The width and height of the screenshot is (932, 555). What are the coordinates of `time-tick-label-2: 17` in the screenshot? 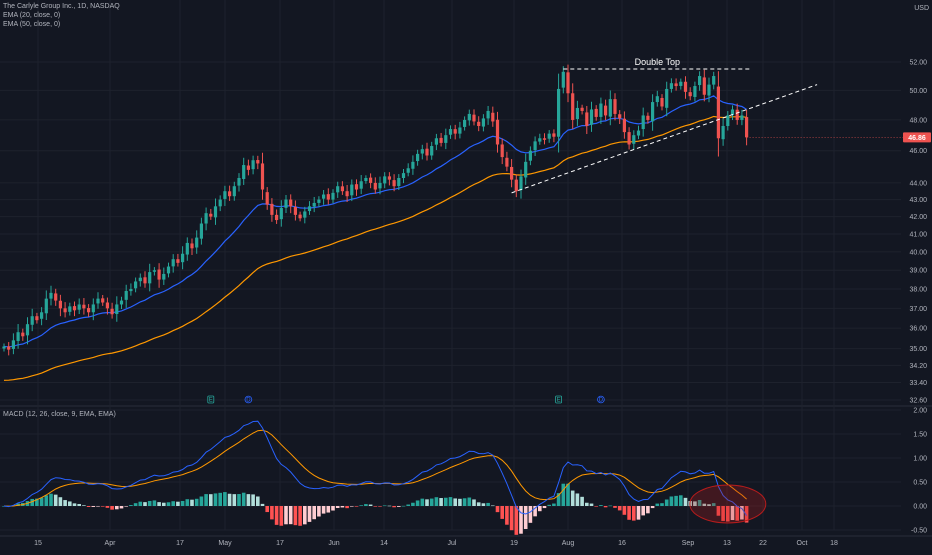 It's located at (180, 543).